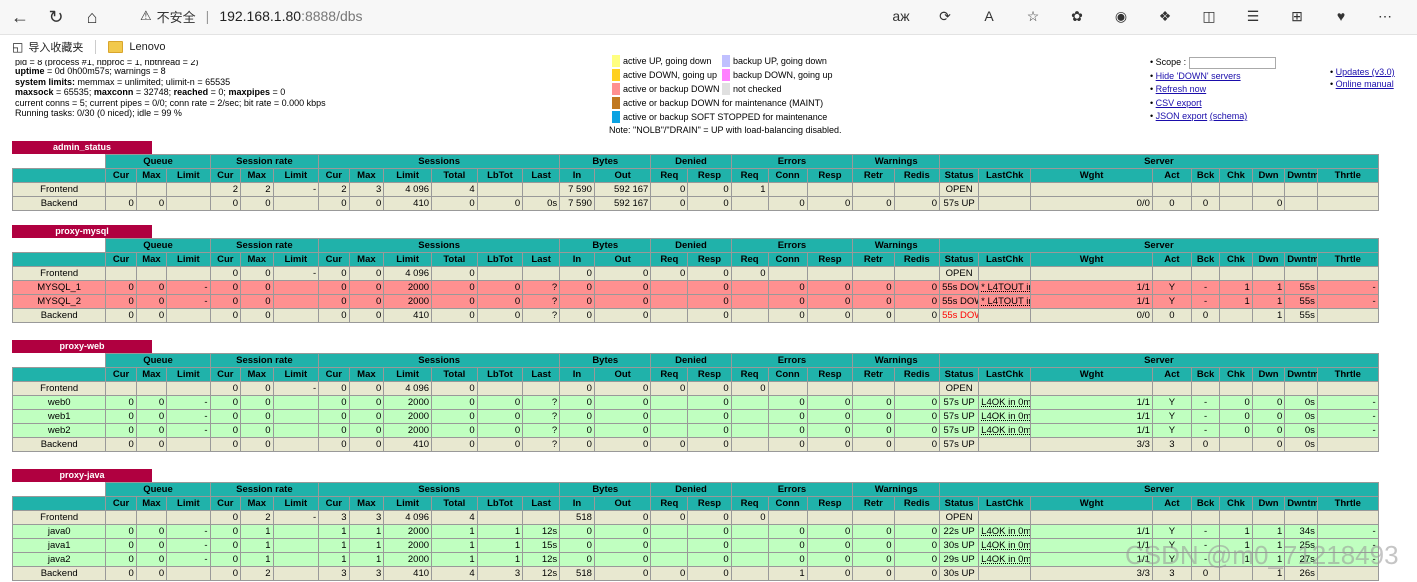 The width and height of the screenshot is (1417, 582). I want to click on schema-link: (schema), so click(1228, 116).